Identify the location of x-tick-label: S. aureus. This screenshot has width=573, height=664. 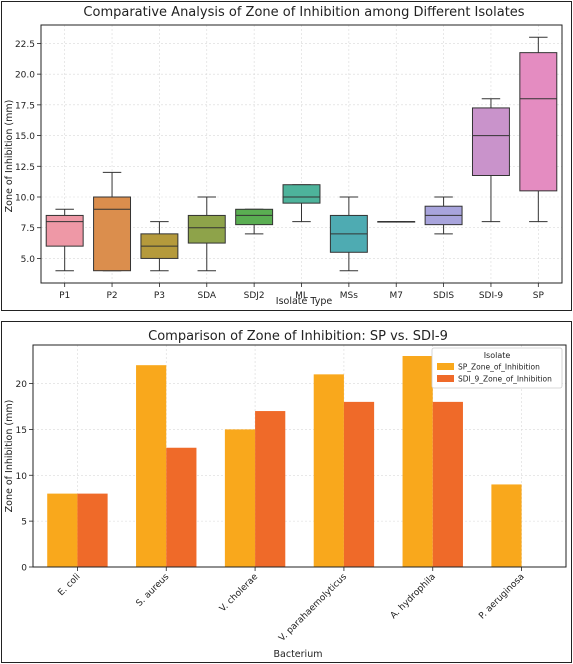
(153, 590).